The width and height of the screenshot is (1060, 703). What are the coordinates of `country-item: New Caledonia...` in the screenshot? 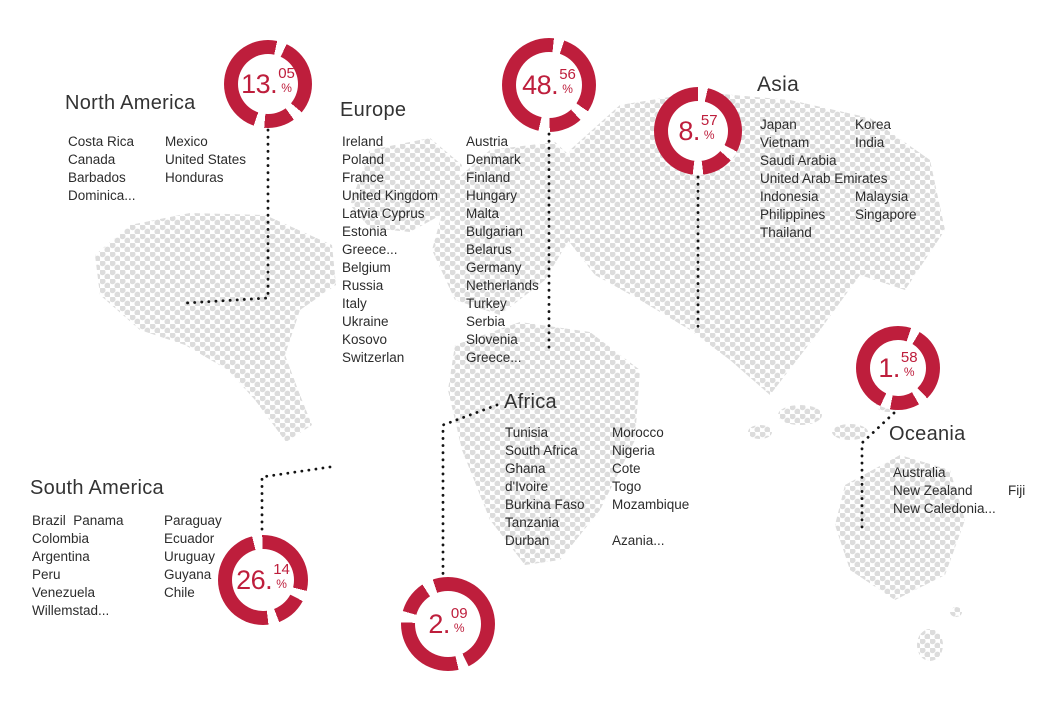 It's located at (944, 508).